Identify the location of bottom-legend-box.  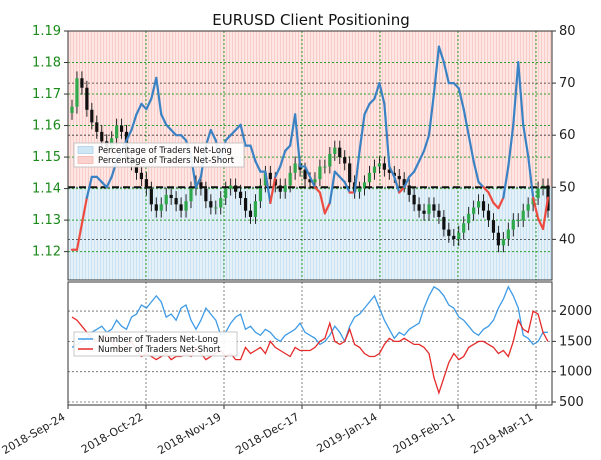
(155, 344).